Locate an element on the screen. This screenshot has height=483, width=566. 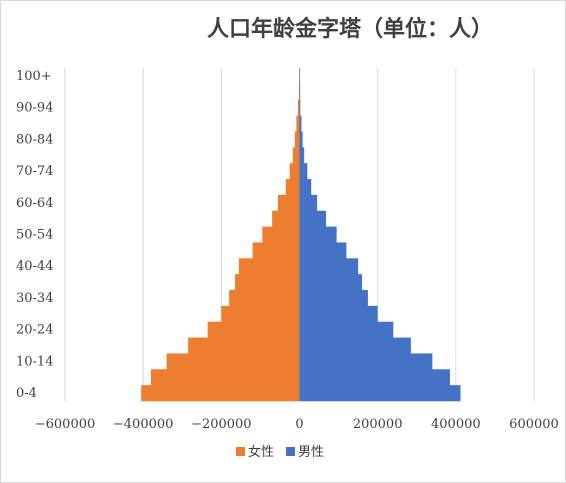
y-tick-label: 10-14 is located at coordinates (34, 361).